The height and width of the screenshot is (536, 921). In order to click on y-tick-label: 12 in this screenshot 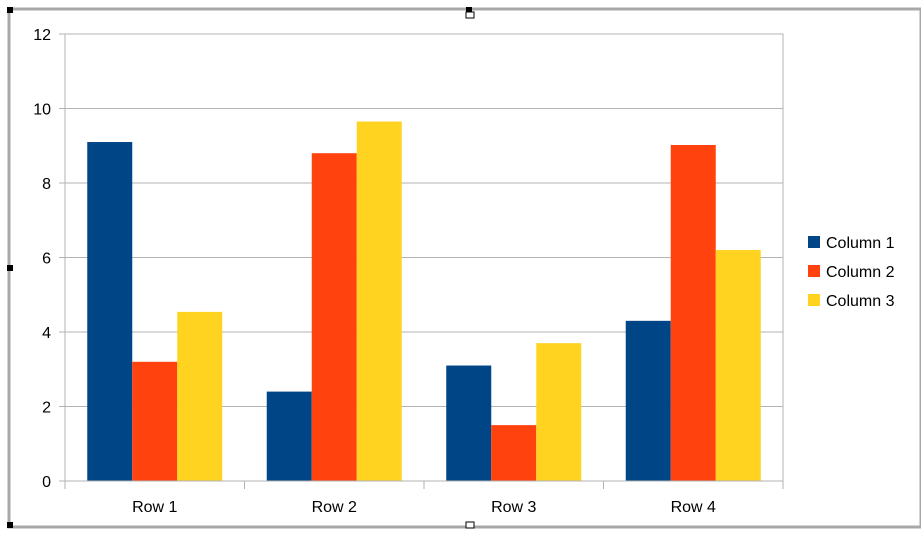, I will do `click(42, 35)`.